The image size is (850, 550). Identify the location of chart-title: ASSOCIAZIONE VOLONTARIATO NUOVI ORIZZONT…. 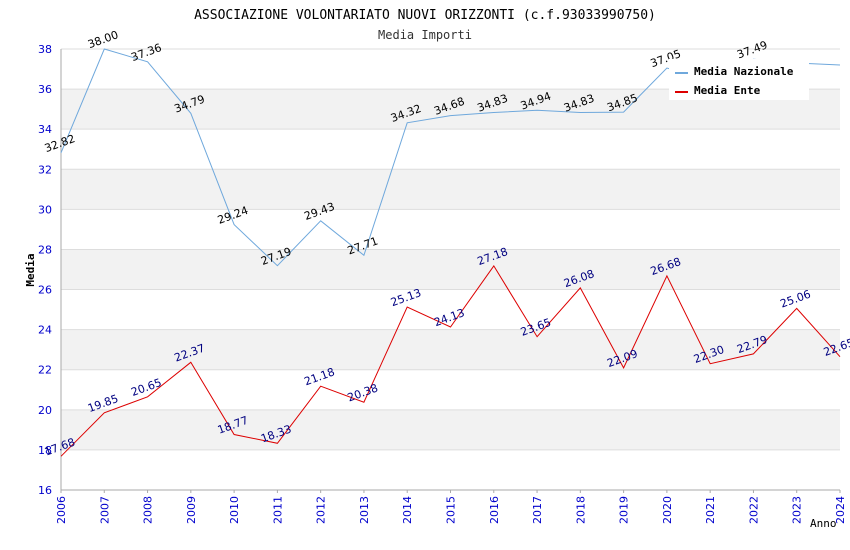
(425, 15).